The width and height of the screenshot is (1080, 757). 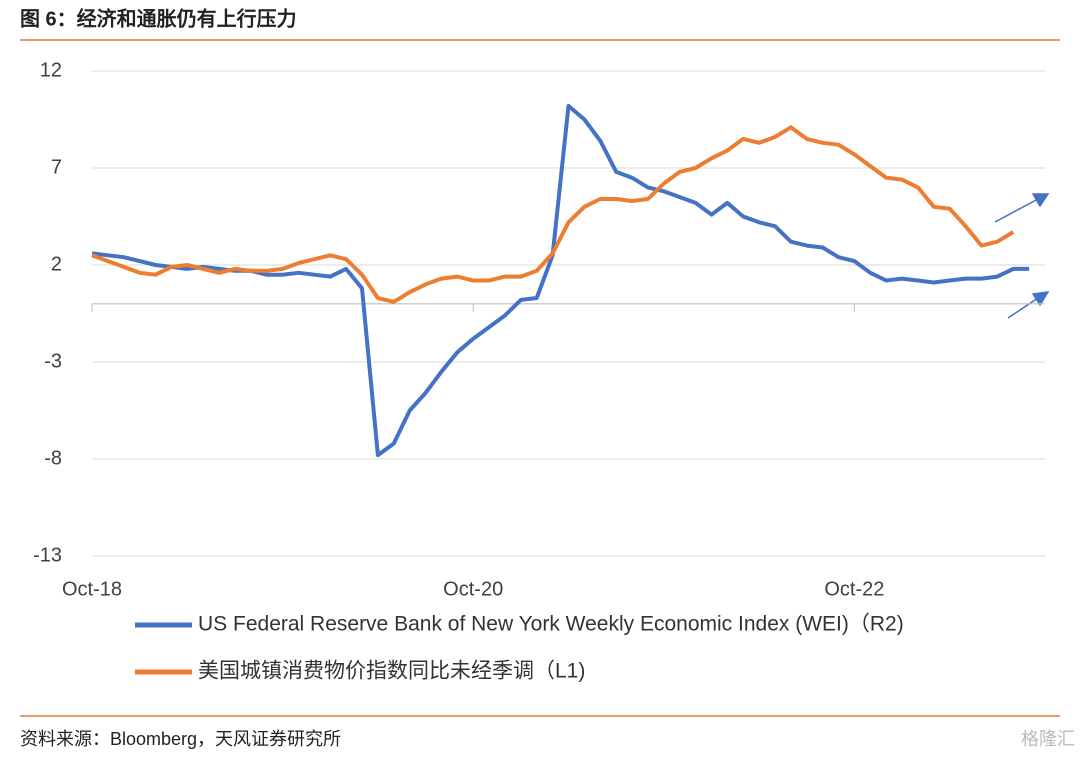 I want to click on watermark: 格隆汇, so click(x=1048, y=739).